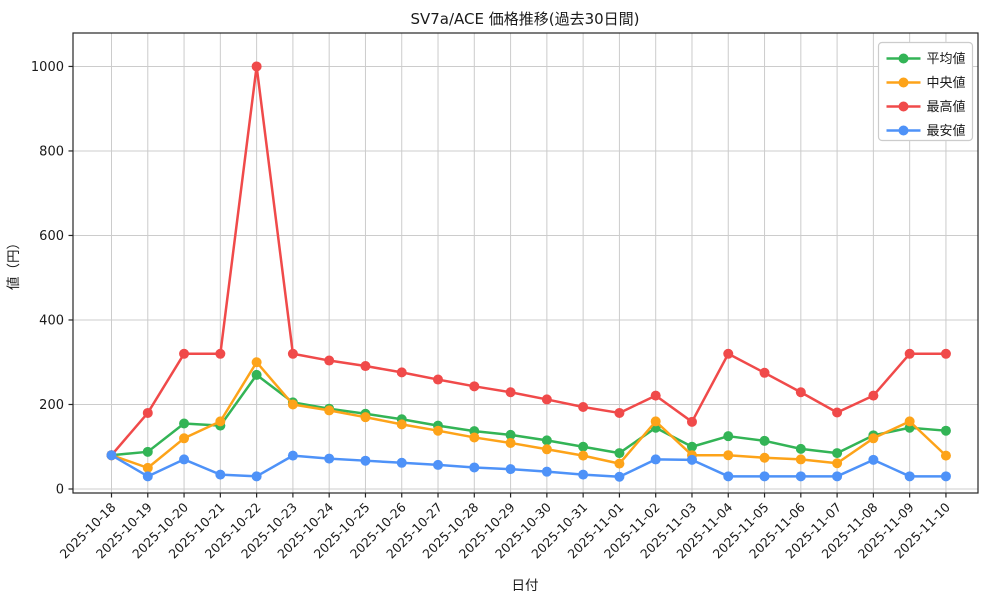 This screenshot has width=1000, height=600. Describe the element at coordinates (51, 151) in the screenshot. I see `y-tick-label: 800` at that location.